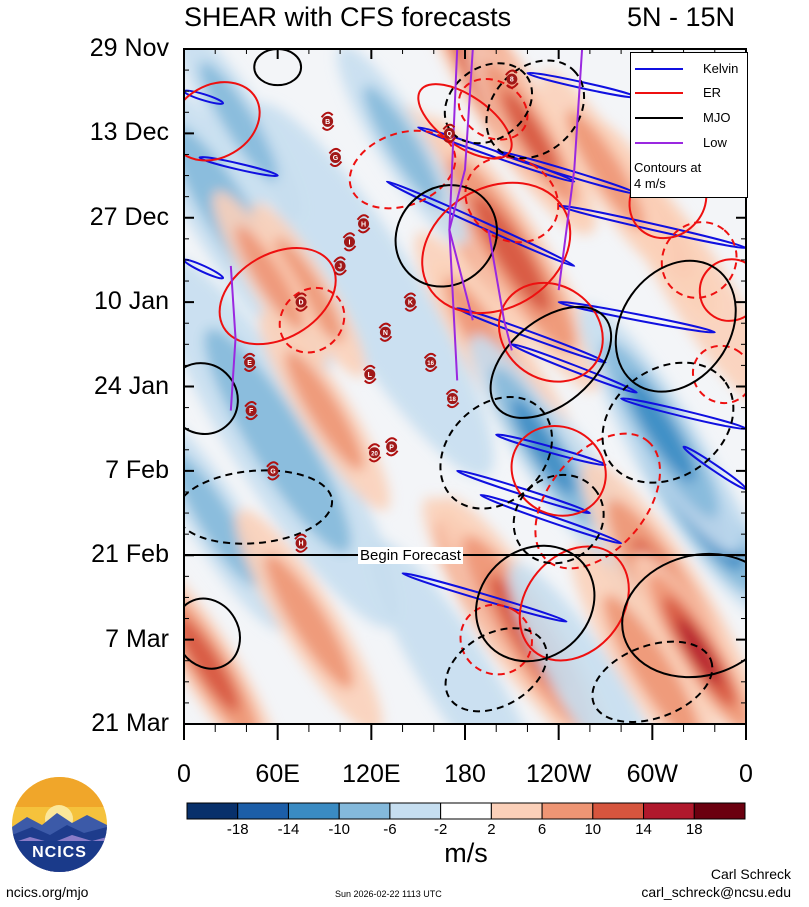 Image resolution: width=809 pixels, height=907 pixels. What do you see at coordinates (371, 774) in the screenshot?
I see `x-tick-label: 120E` at bounding box center [371, 774].